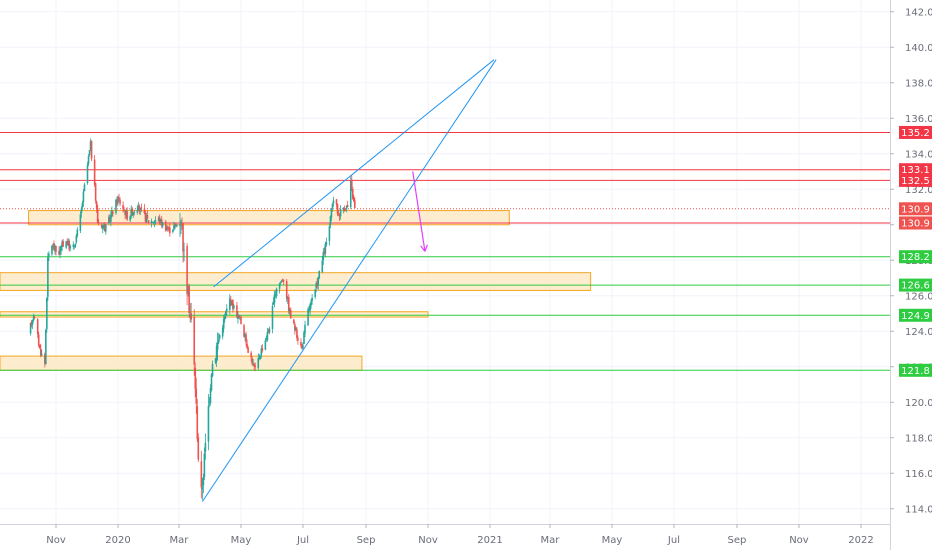 This screenshot has height=555, width=932. Describe the element at coordinates (354, 173) in the screenshot. I see `trendline` at that location.